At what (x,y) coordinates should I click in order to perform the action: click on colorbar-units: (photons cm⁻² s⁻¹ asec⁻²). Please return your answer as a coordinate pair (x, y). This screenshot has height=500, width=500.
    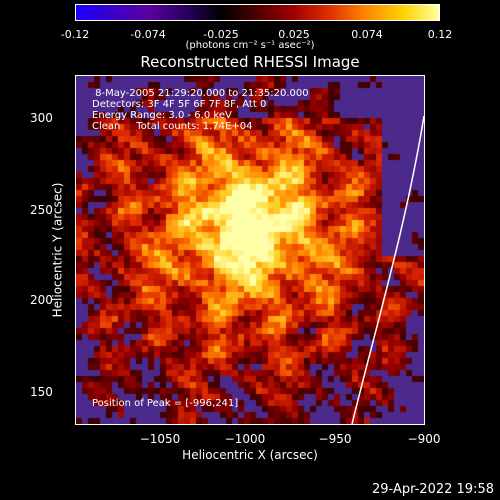
    Looking at the image, I should click on (250, 45).